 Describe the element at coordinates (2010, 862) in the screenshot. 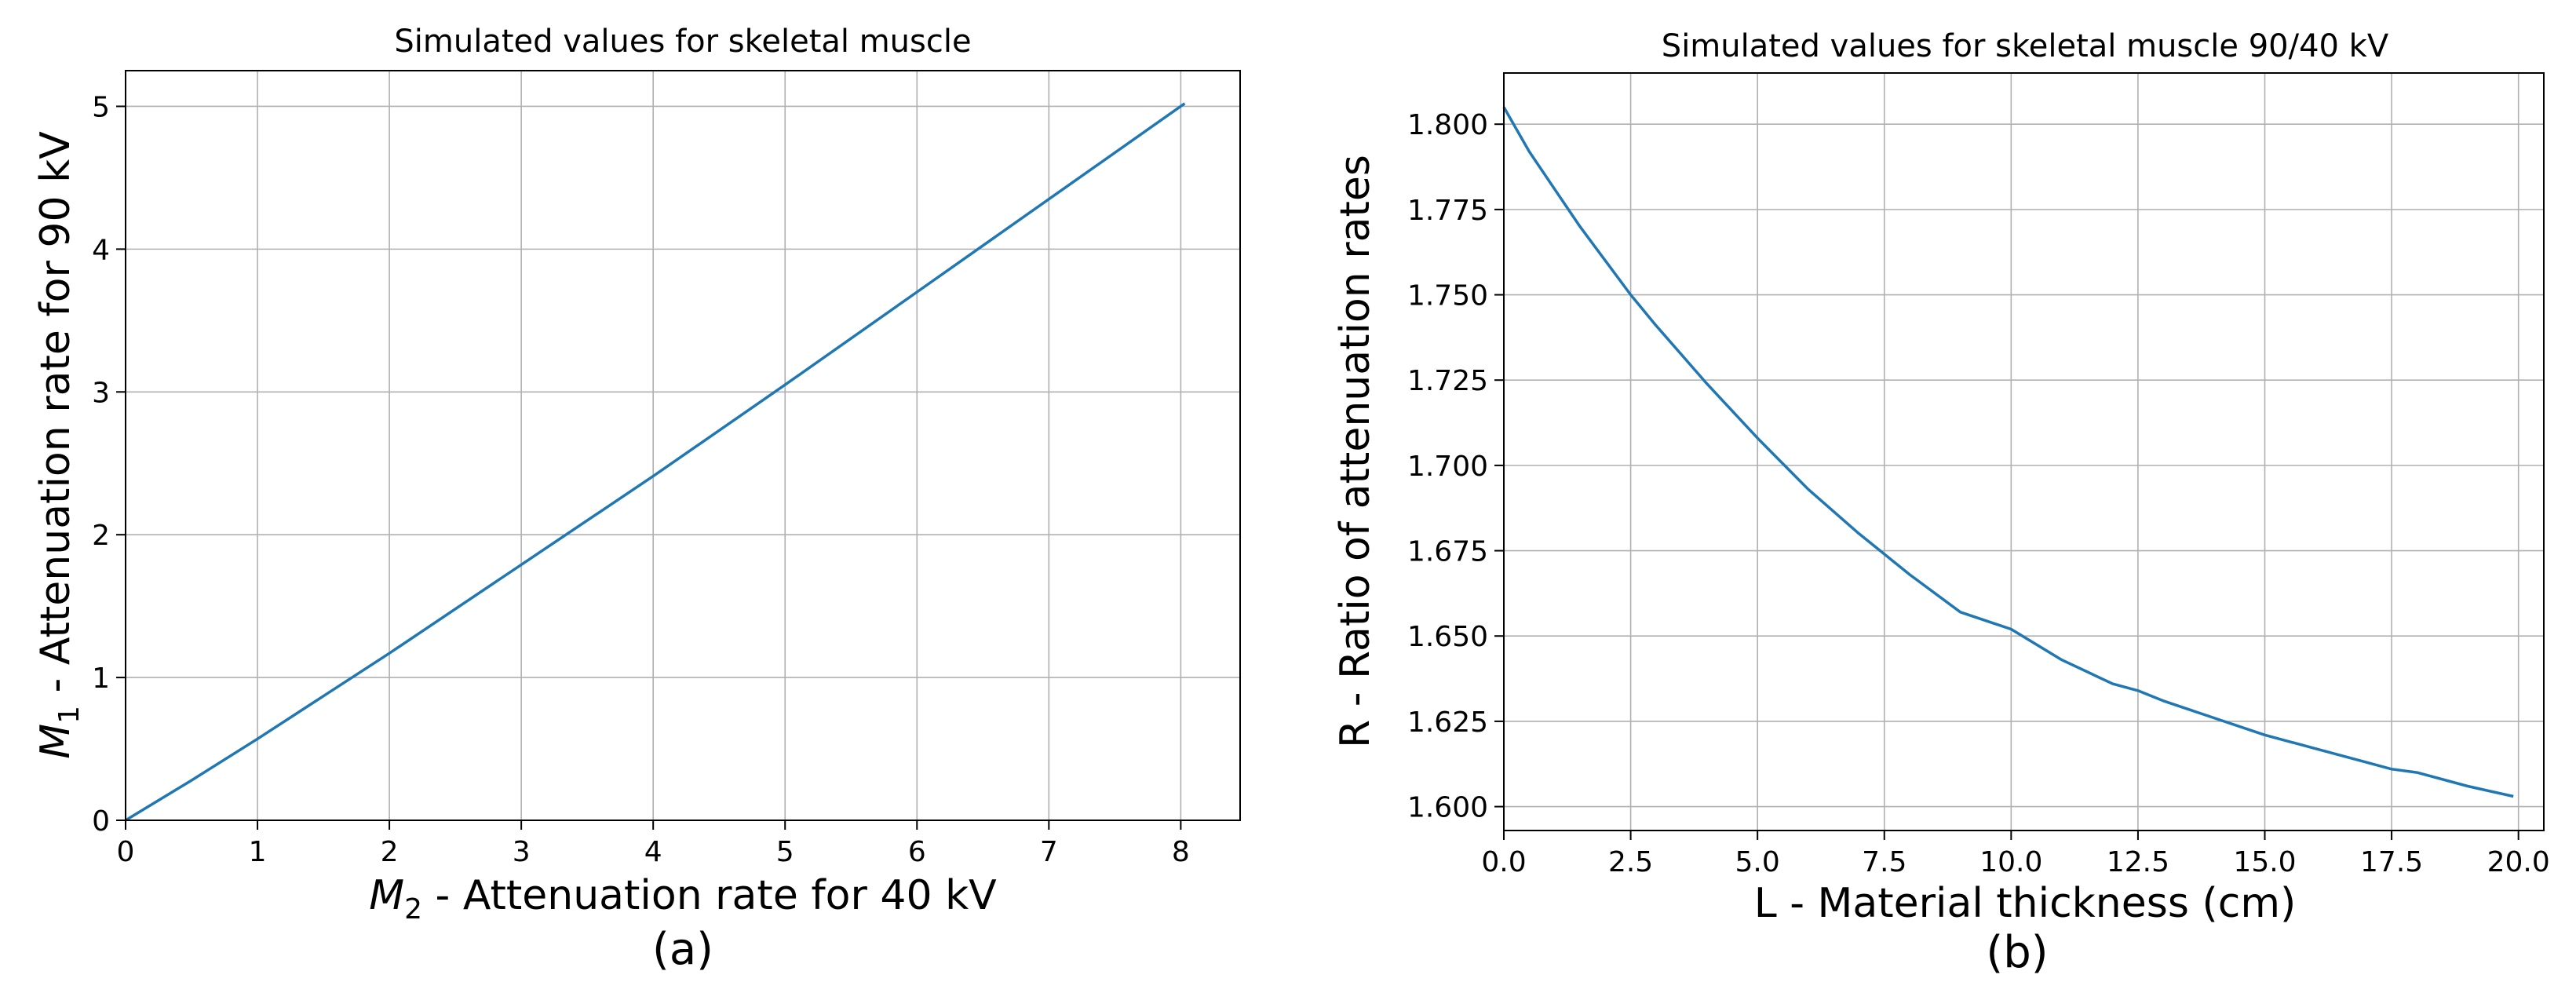

I see `chart-b-xtick-label: 10.0` at that location.